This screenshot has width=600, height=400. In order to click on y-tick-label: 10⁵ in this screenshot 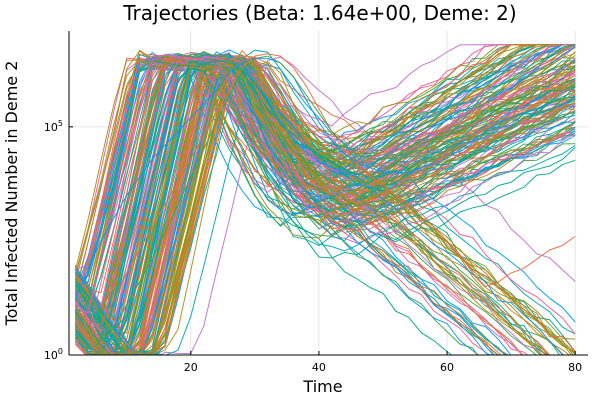, I will do `click(53, 126)`.